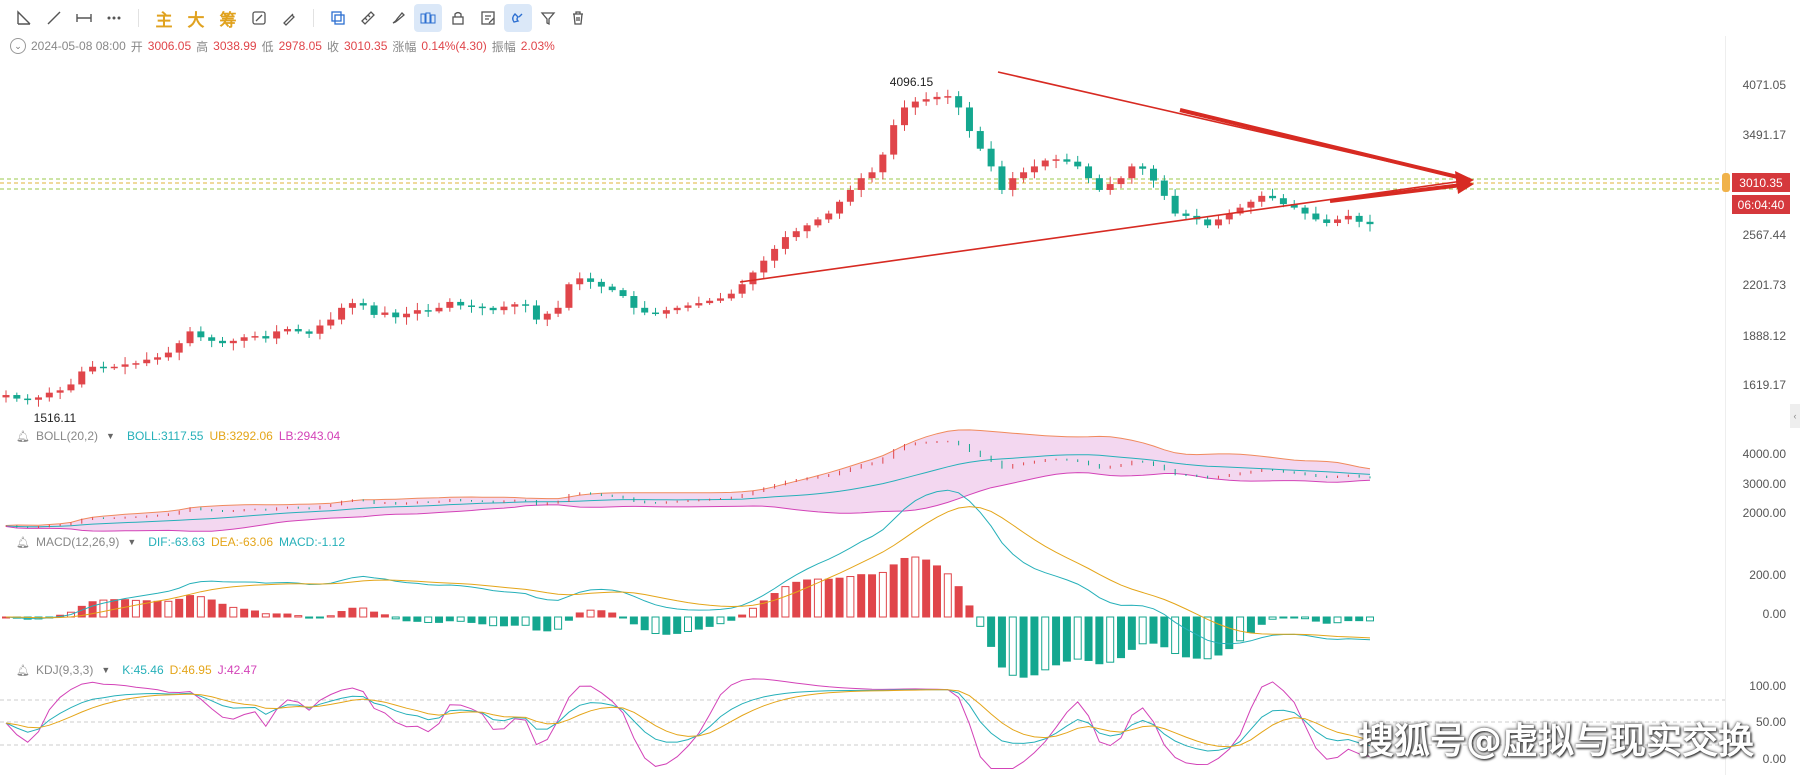  Describe the element at coordinates (1764, 285) in the screenshot. I see `price-axis-label: 2201.73` at that location.